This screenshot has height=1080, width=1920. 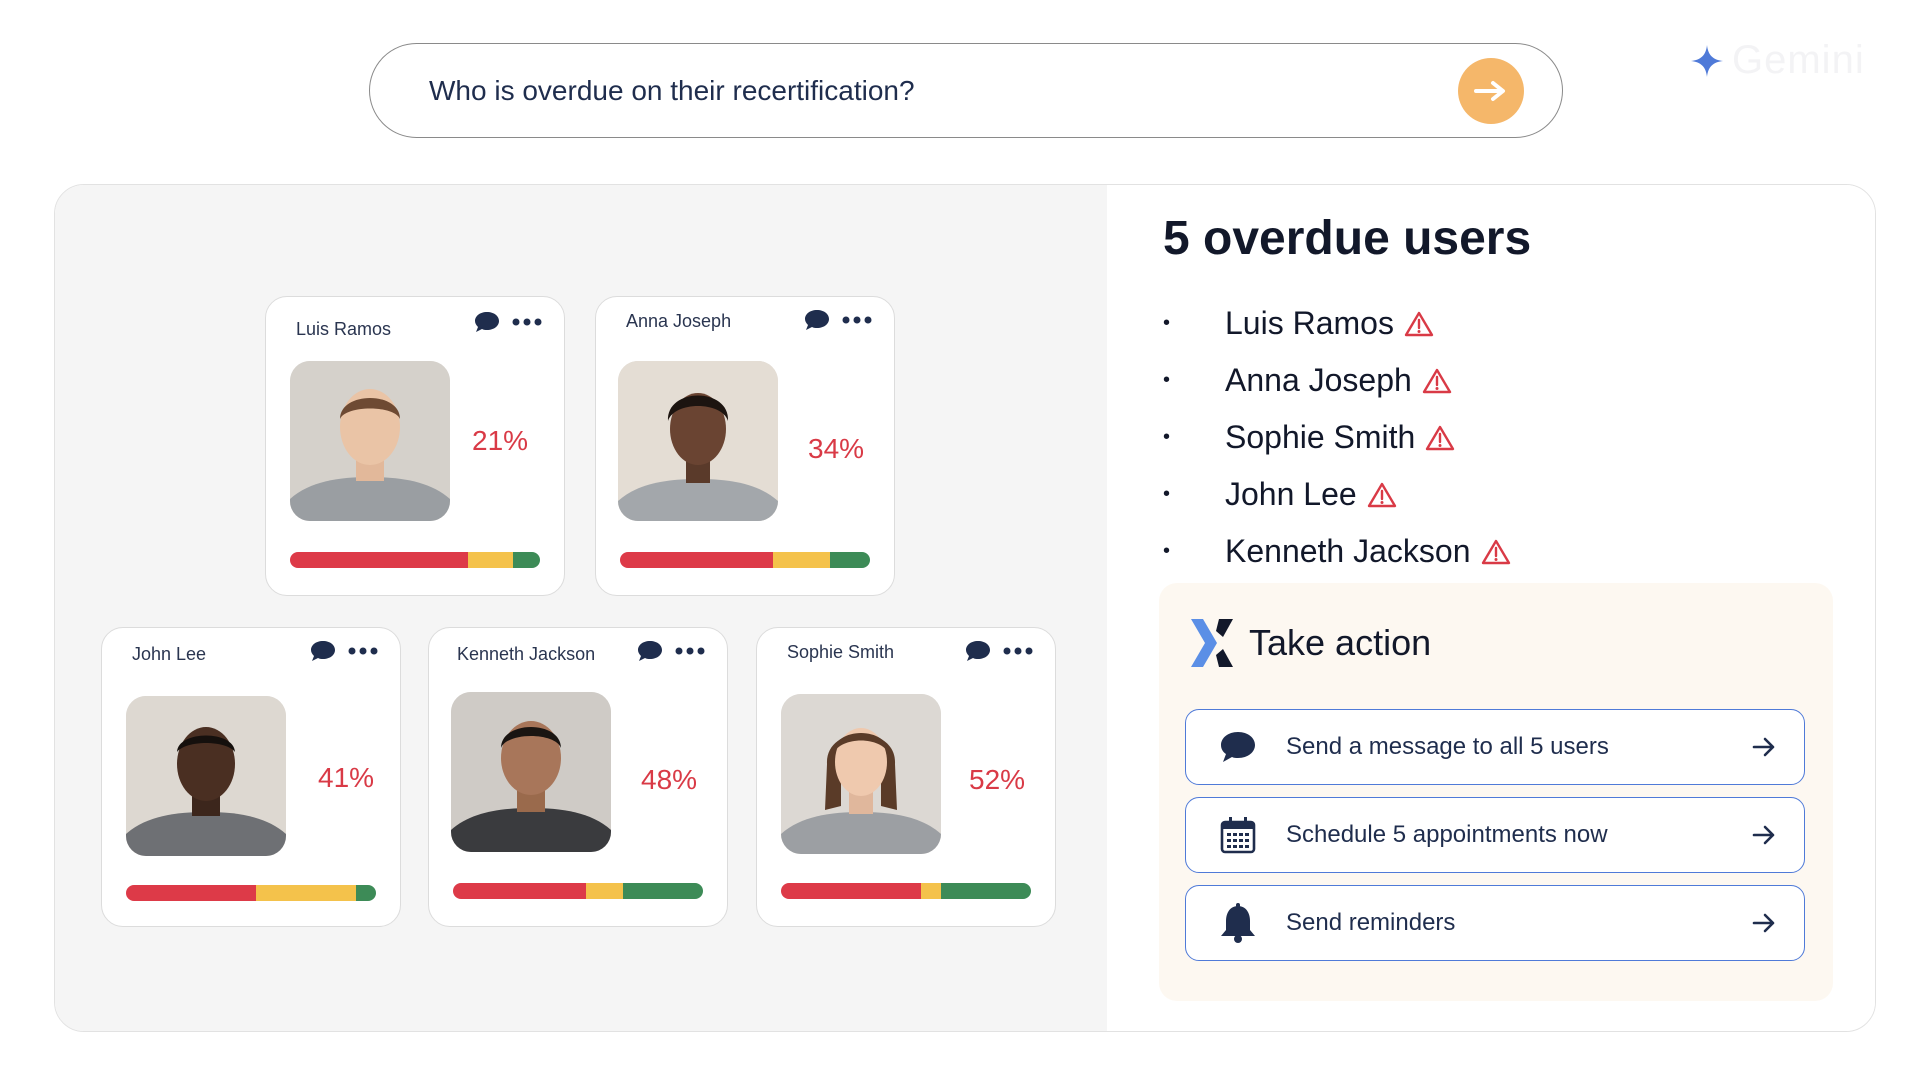 What do you see at coordinates (1291, 494) in the screenshot?
I see `overdue-user-name: John Lee` at bounding box center [1291, 494].